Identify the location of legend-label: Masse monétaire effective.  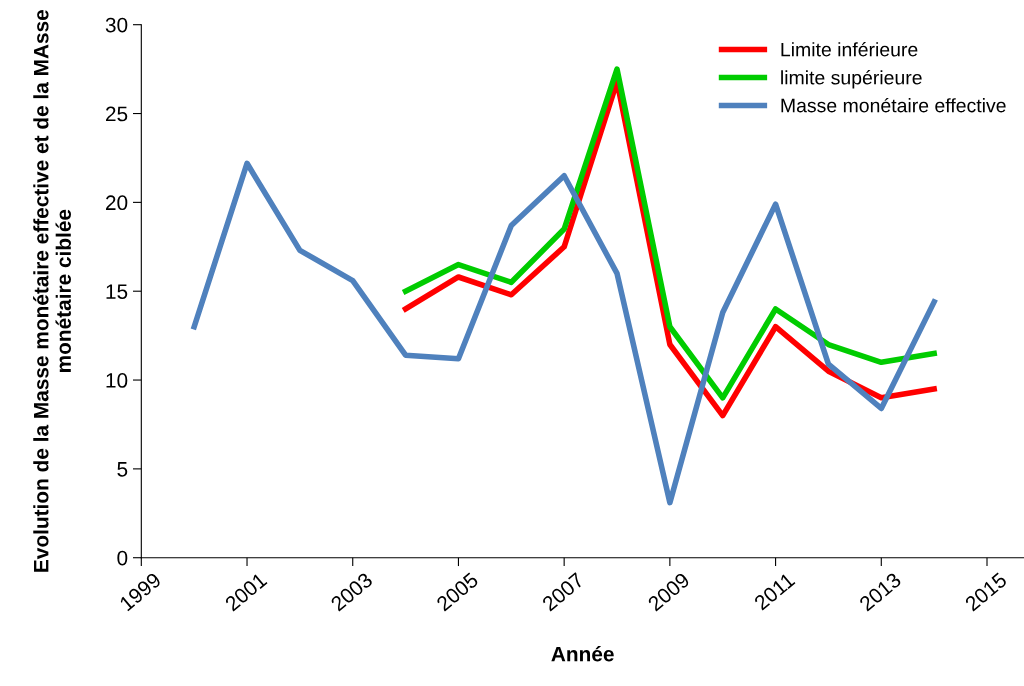
(893, 105).